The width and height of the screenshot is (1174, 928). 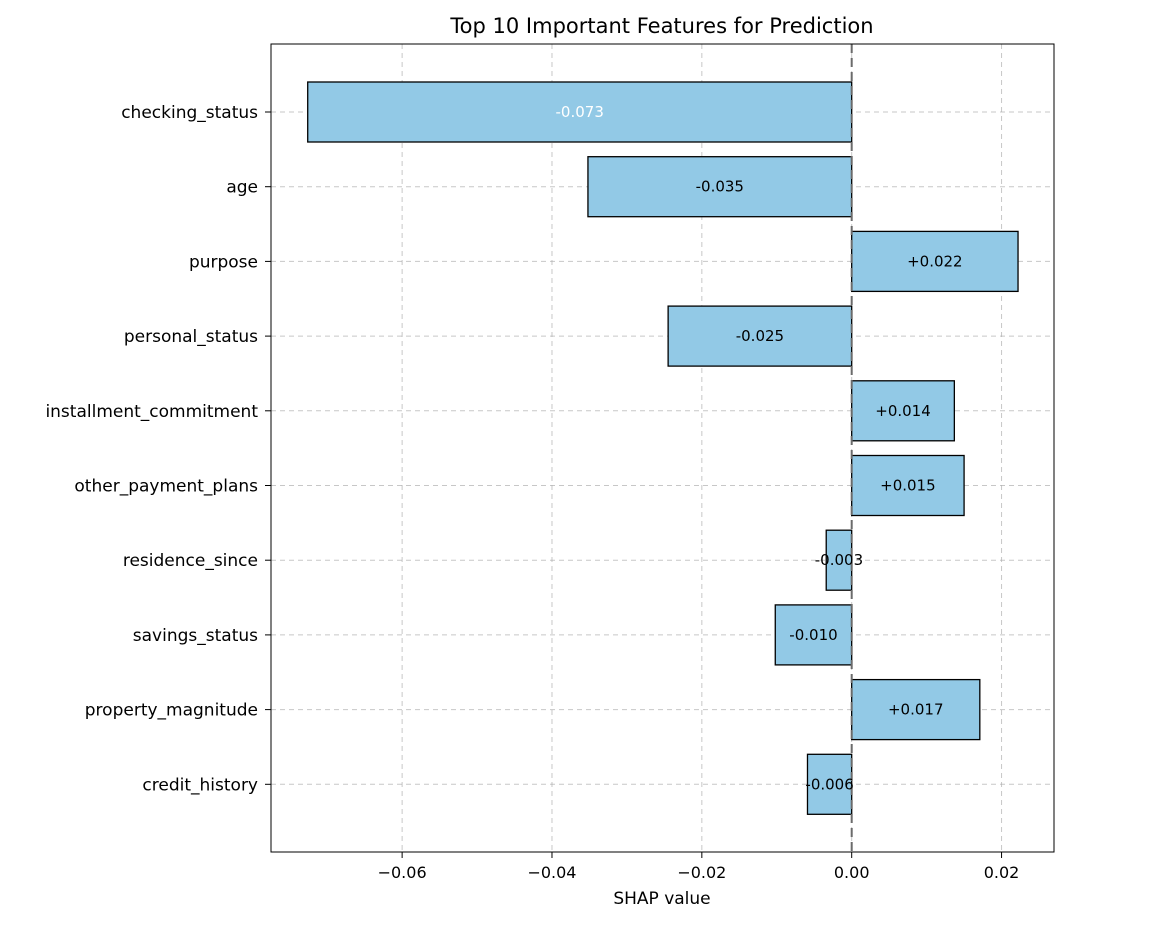 I want to click on data-label: -0.073, so click(x=580, y=112).